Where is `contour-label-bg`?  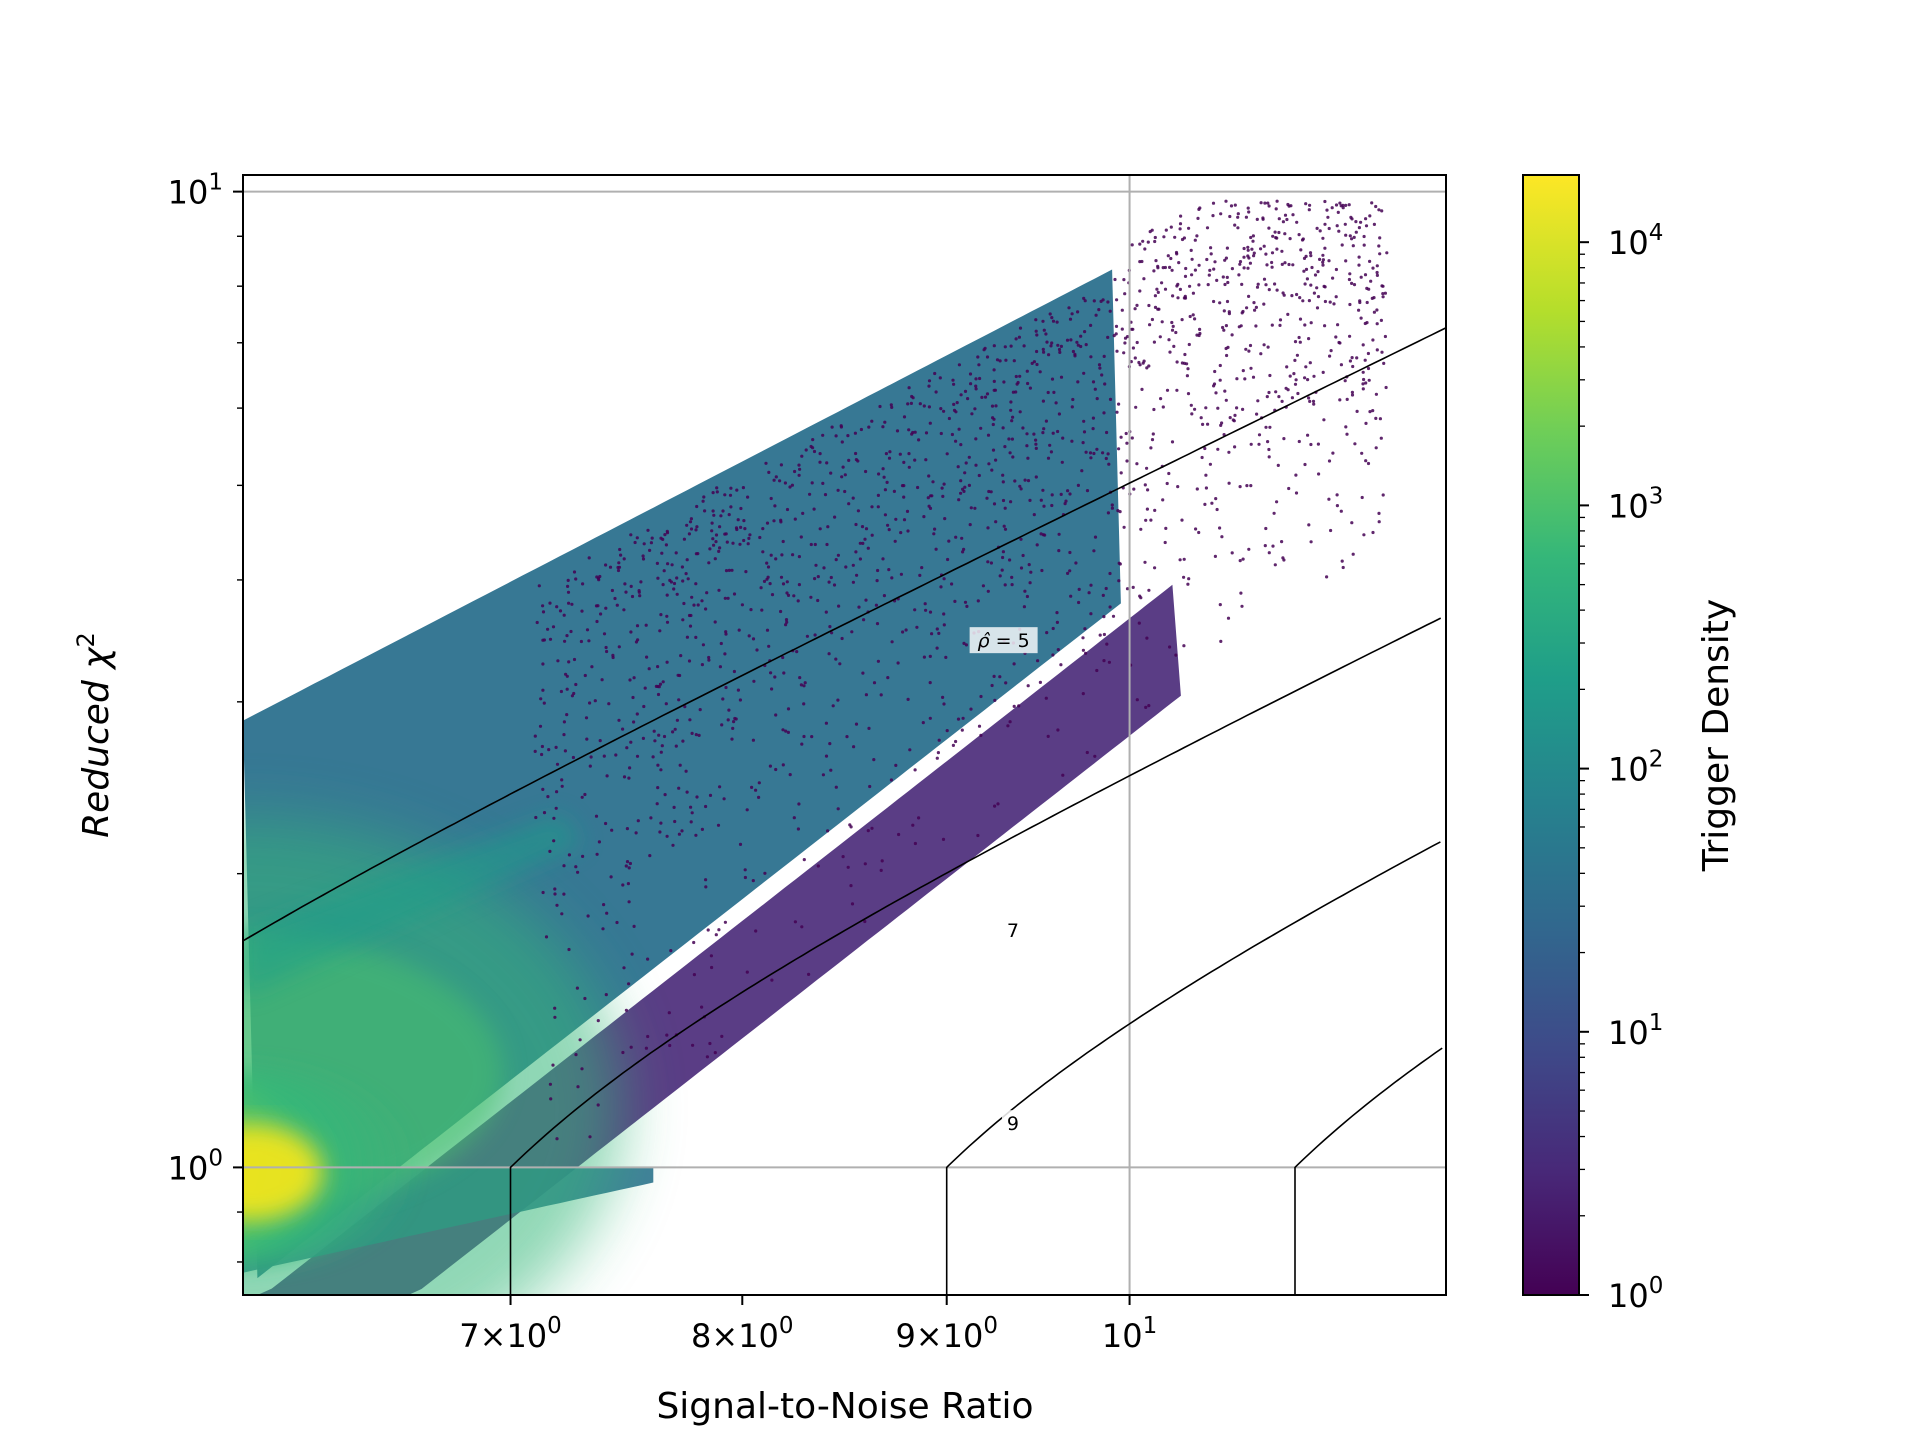 contour-label-bg is located at coordinates (1003, 640).